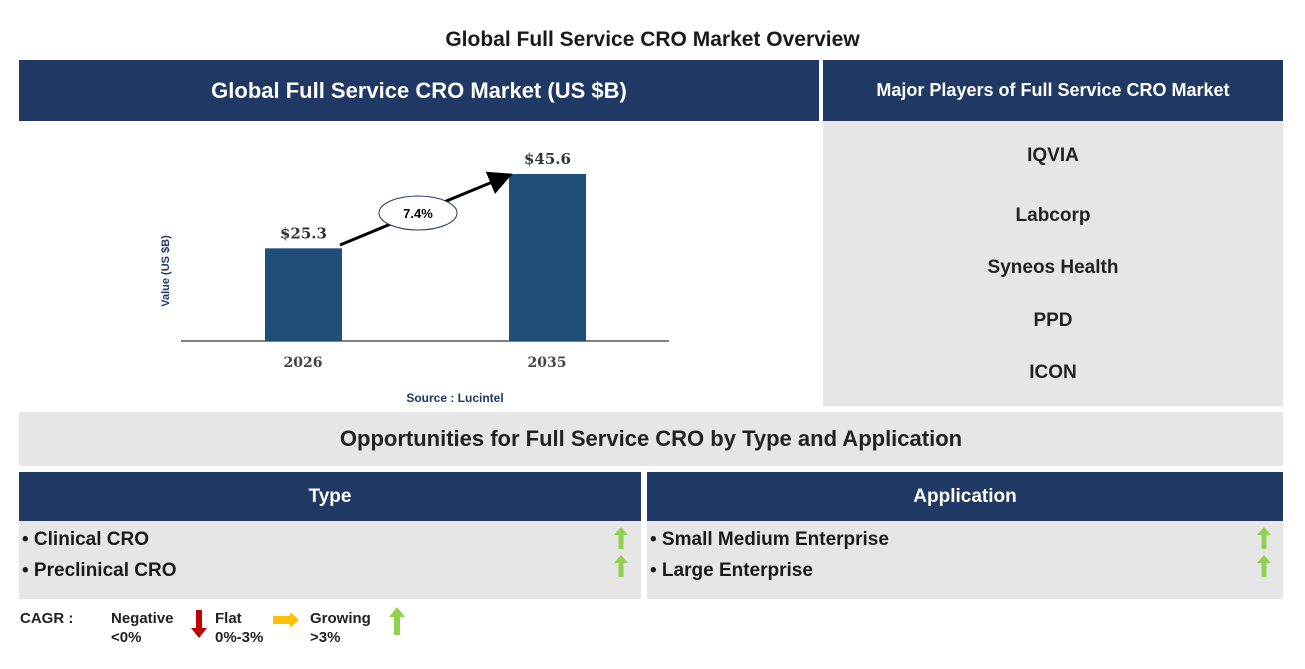 The height and width of the screenshot is (669, 1305). Describe the element at coordinates (330, 496) in the screenshot. I see `type-header: Type` at that location.